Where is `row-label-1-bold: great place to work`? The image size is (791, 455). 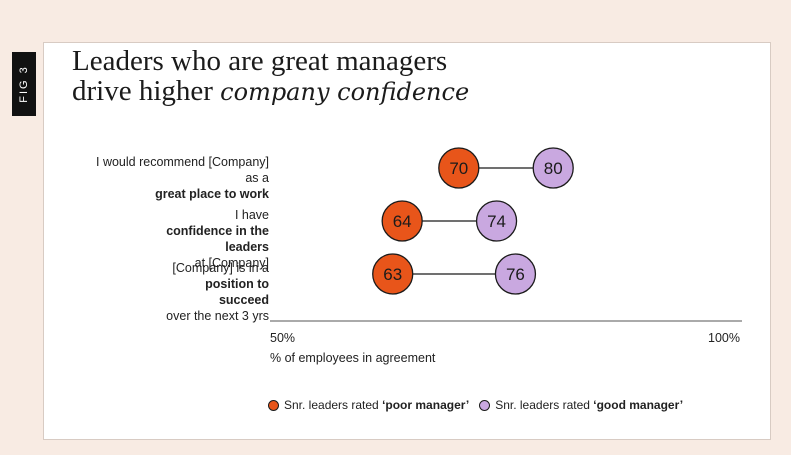
row-label-1-bold: great place to work is located at coordinates (212, 194).